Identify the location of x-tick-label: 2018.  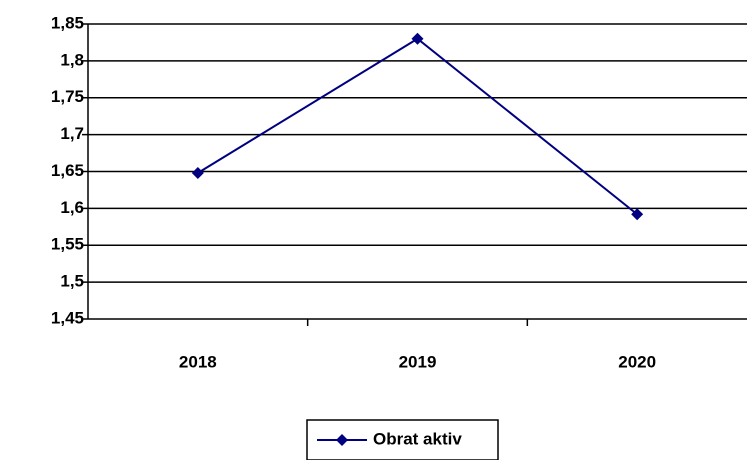
(198, 361).